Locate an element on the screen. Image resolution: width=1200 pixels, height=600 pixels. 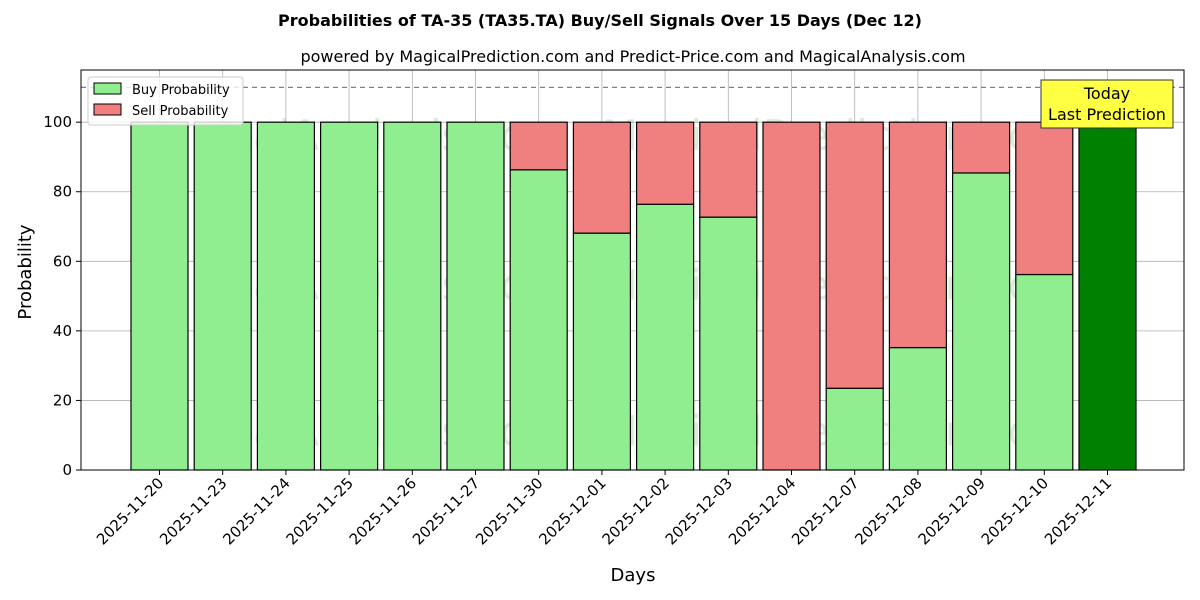
x-tick-label: 2025-11-27 is located at coordinates (446, 511).